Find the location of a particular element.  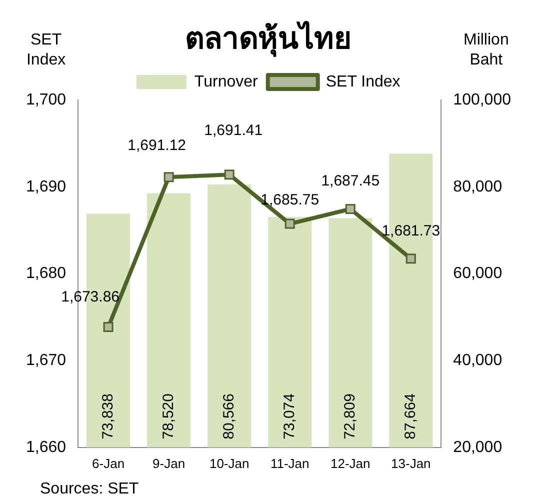

y2-tick-label: 80,000 is located at coordinates (477, 187).